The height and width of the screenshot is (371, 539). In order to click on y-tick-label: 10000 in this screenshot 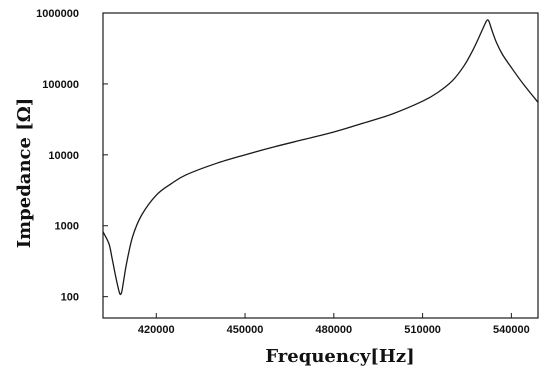, I will do `click(63, 156)`.